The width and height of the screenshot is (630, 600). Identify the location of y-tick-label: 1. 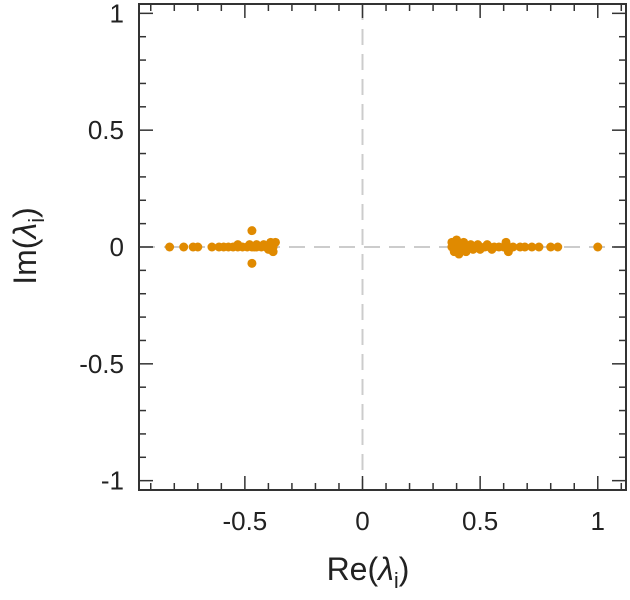
(117, 14).